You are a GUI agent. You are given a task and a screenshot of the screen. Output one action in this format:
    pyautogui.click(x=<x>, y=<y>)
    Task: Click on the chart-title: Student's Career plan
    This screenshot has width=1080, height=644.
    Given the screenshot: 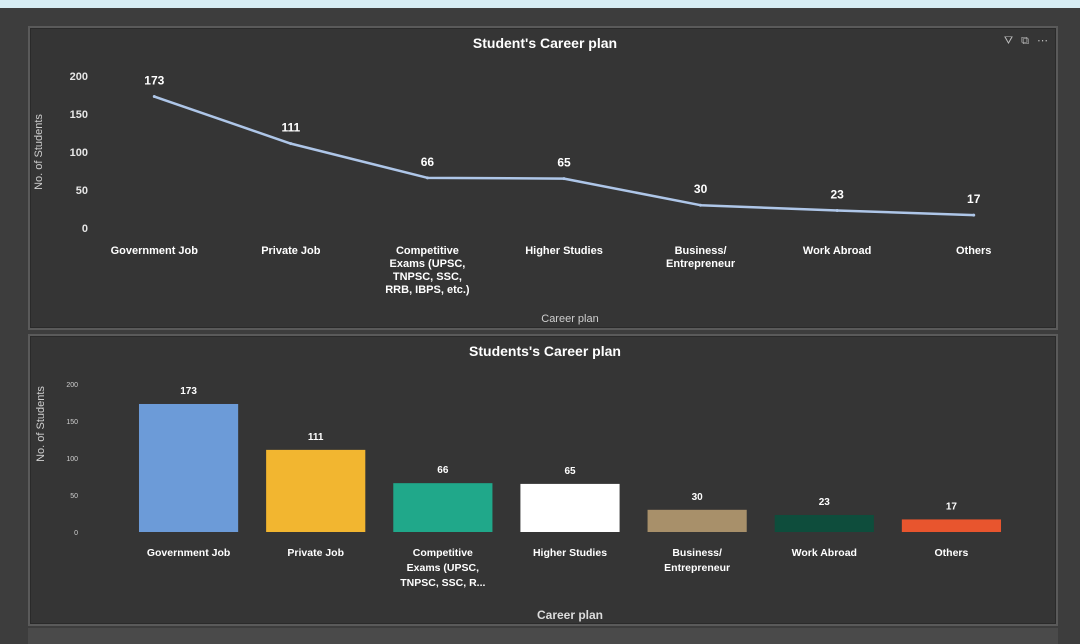 What is the action you would take?
    pyautogui.click(x=545, y=43)
    